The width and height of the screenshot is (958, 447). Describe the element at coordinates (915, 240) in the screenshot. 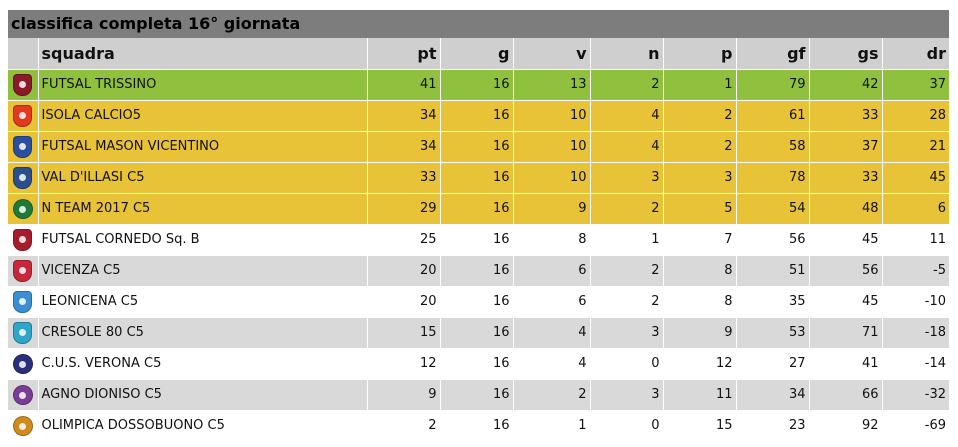

I see `cell-dr: 11` at that location.